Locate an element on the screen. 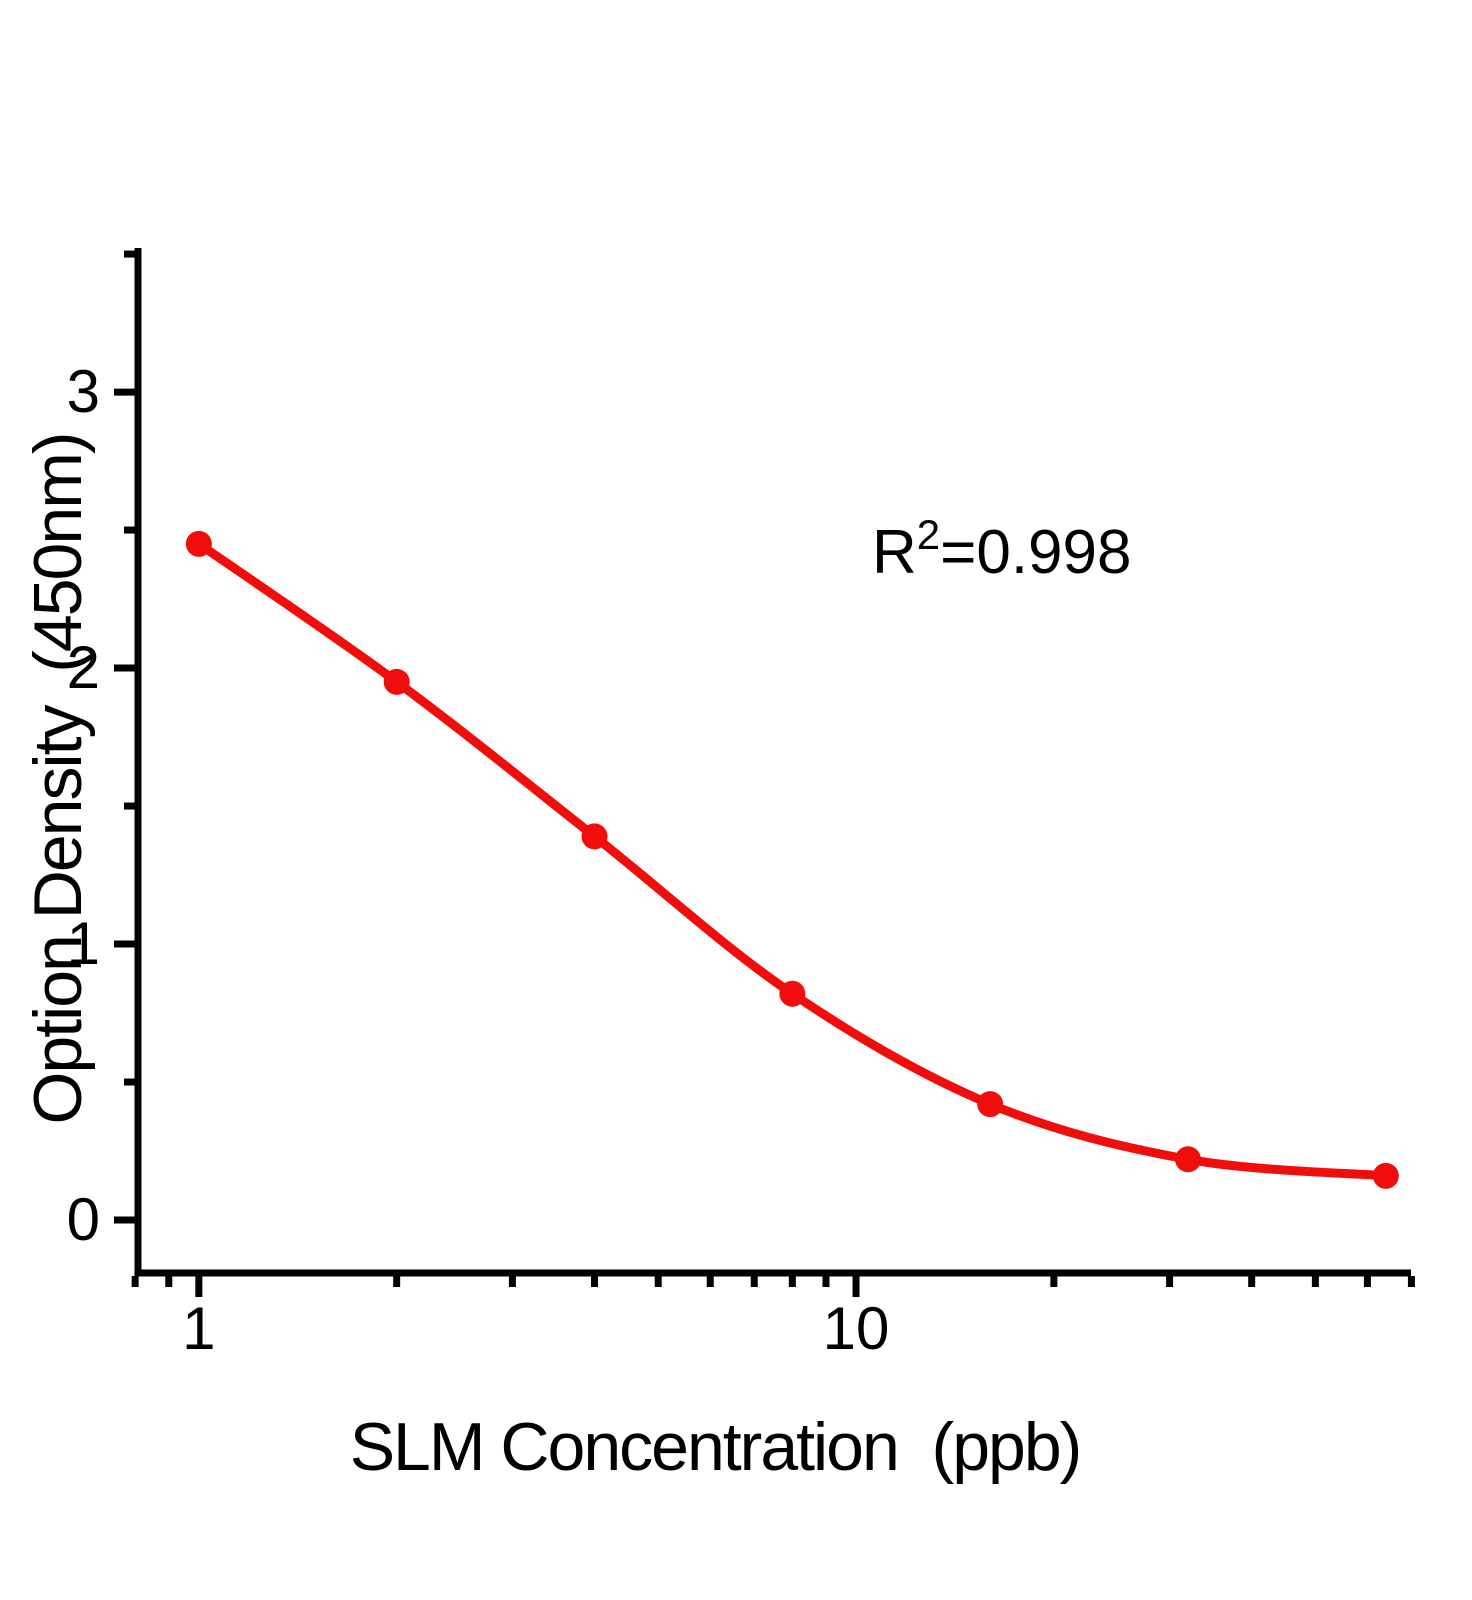 The image size is (1472, 1600). y-axis-title: Option Density (450nm) is located at coordinates (58, 779).